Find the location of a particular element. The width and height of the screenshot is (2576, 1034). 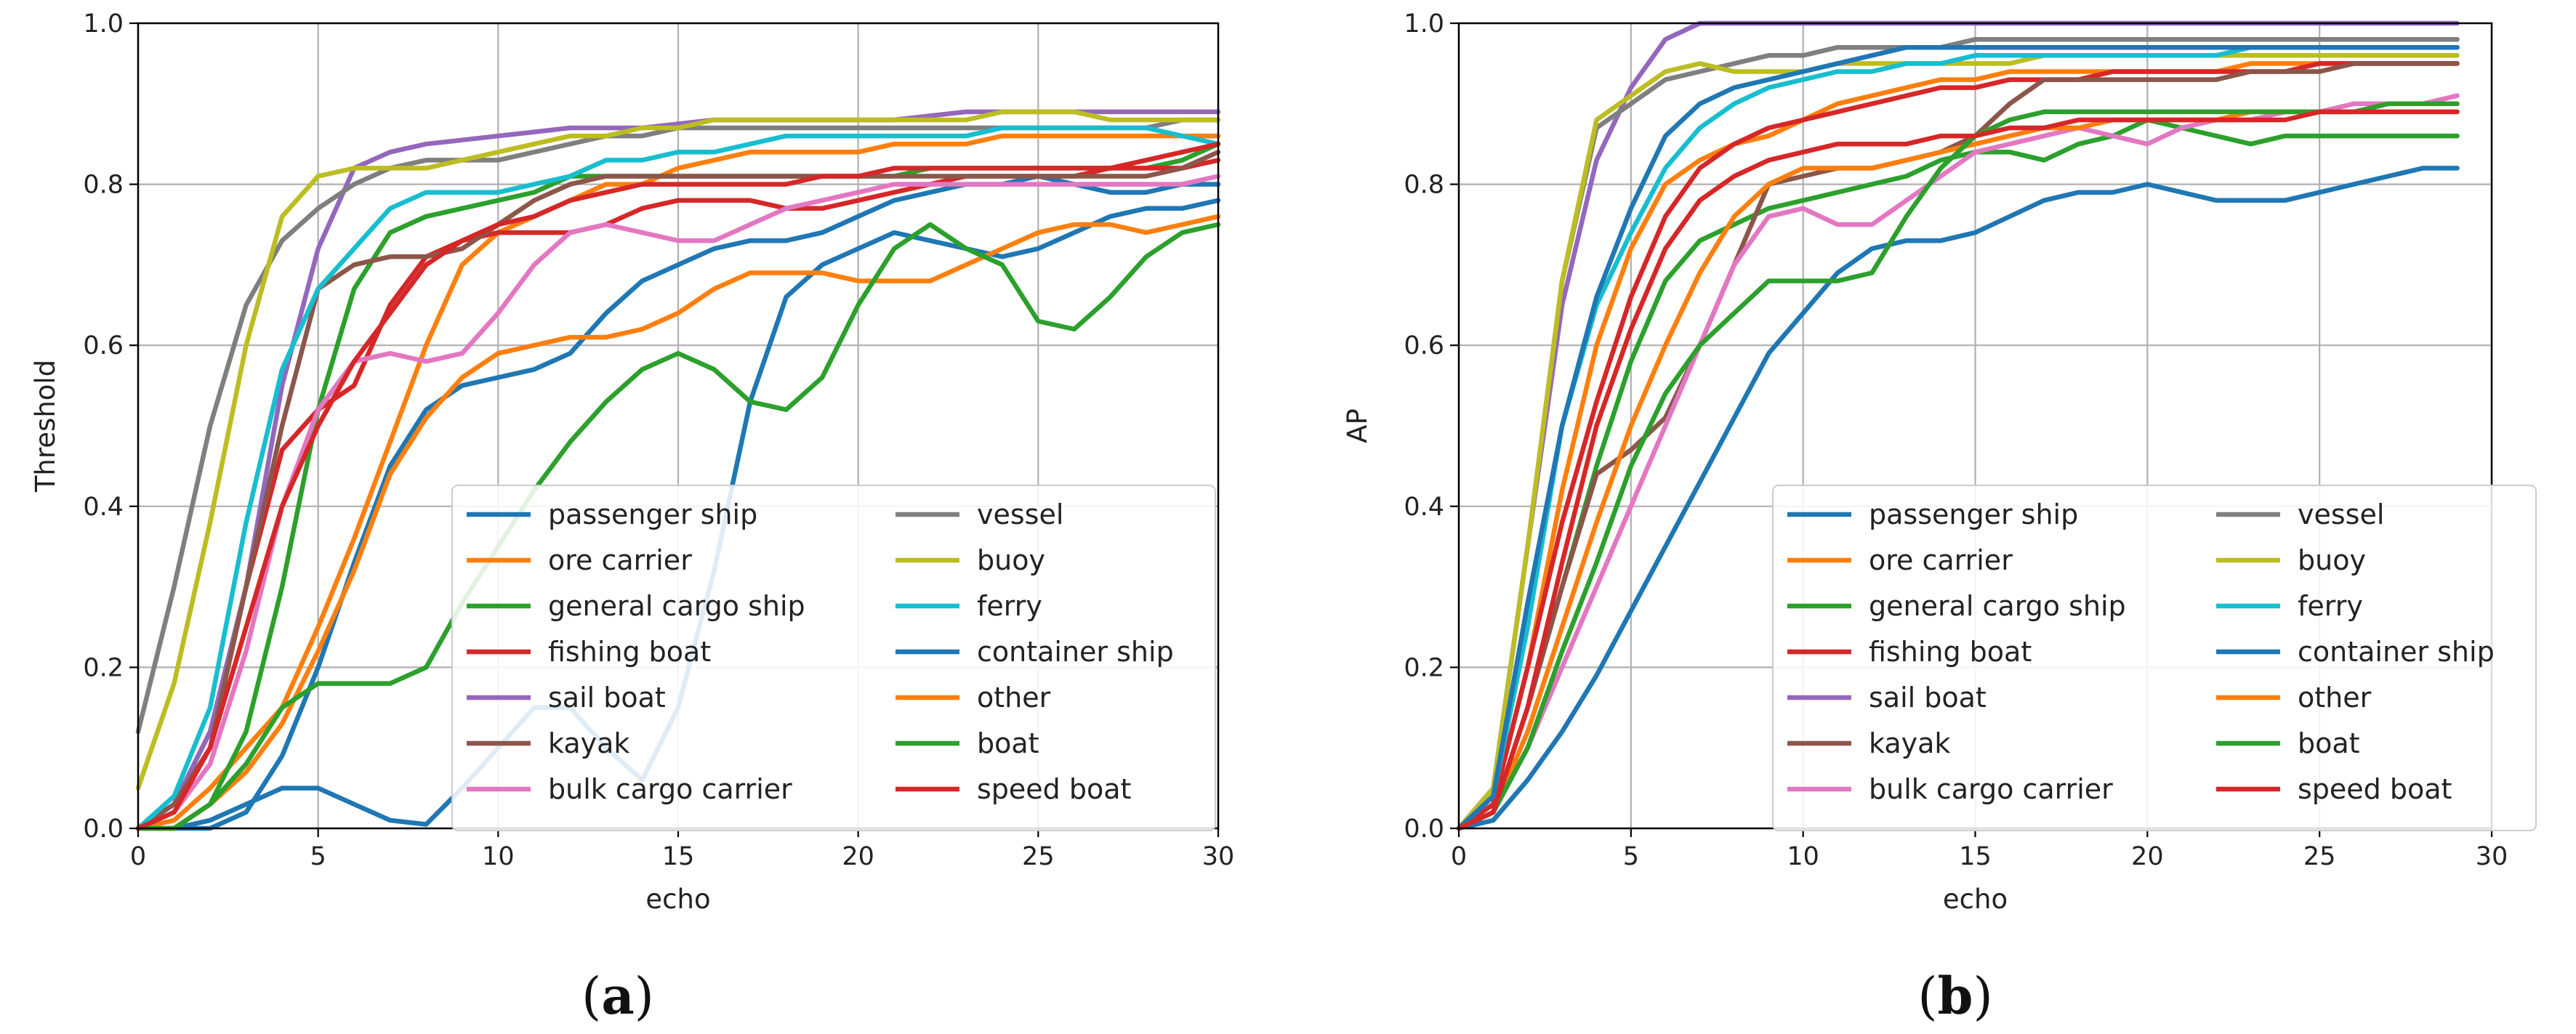

panel-a-x-tick-label-5: 25 is located at coordinates (1038, 856).